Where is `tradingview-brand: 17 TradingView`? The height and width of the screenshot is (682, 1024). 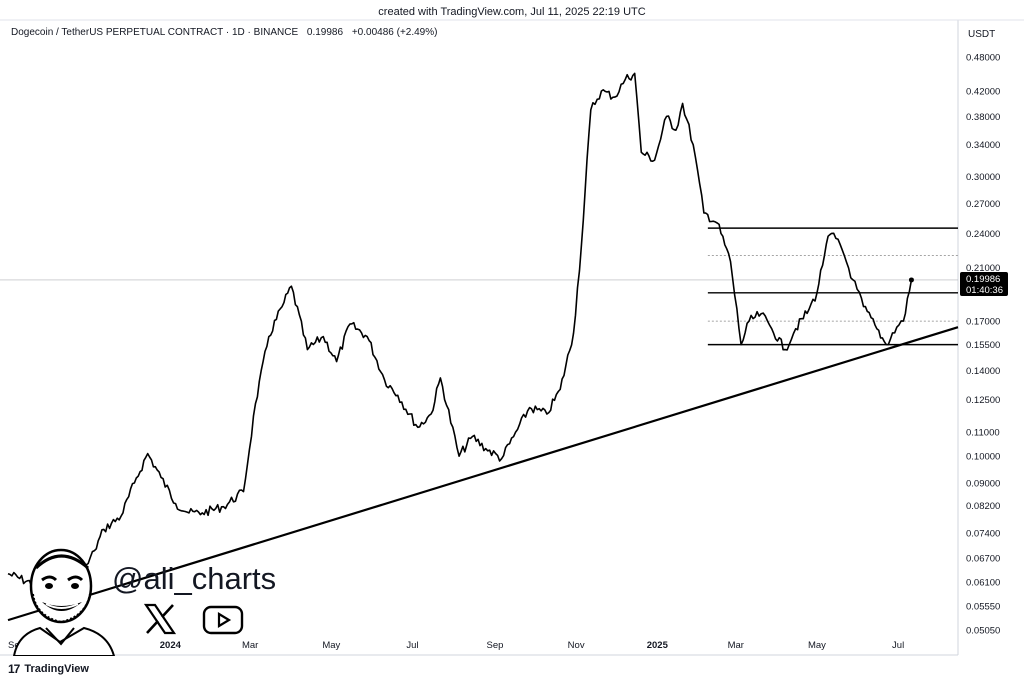 tradingview-brand: 17 TradingView is located at coordinates (48, 669).